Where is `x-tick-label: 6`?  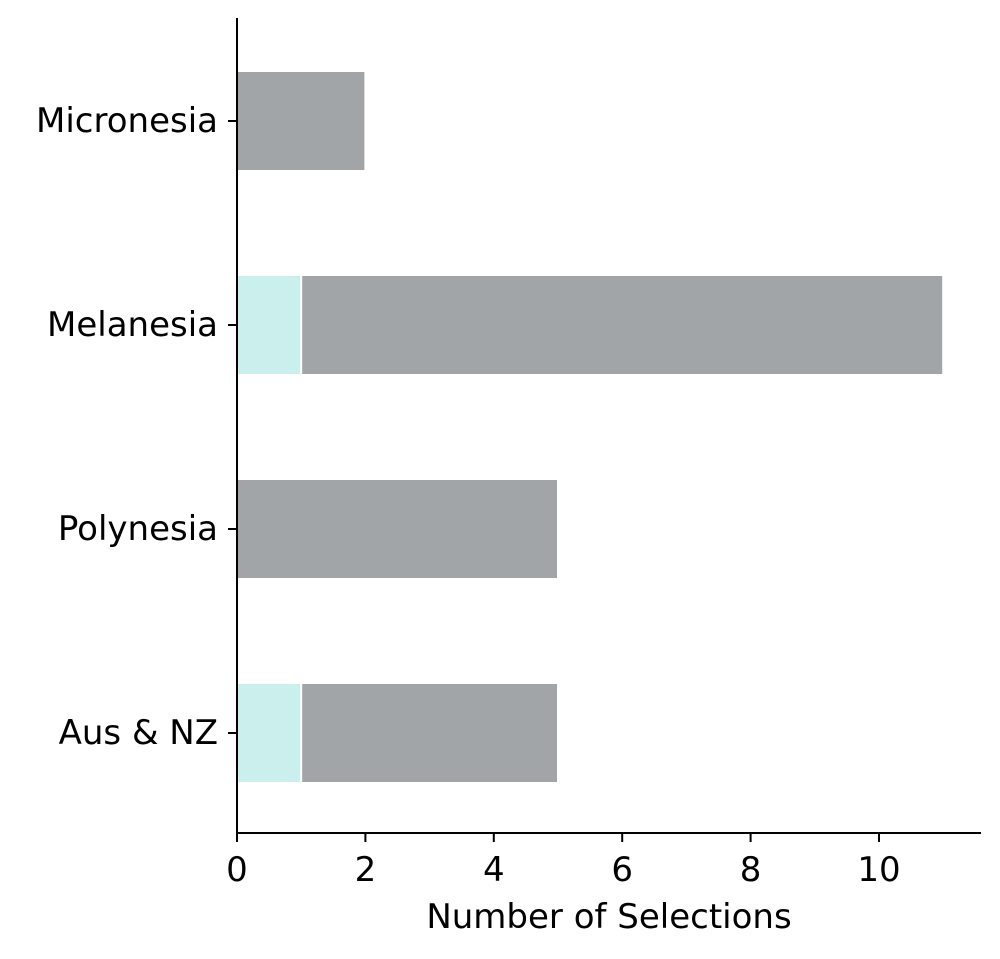 x-tick-label: 6 is located at coordinates (622, 870).